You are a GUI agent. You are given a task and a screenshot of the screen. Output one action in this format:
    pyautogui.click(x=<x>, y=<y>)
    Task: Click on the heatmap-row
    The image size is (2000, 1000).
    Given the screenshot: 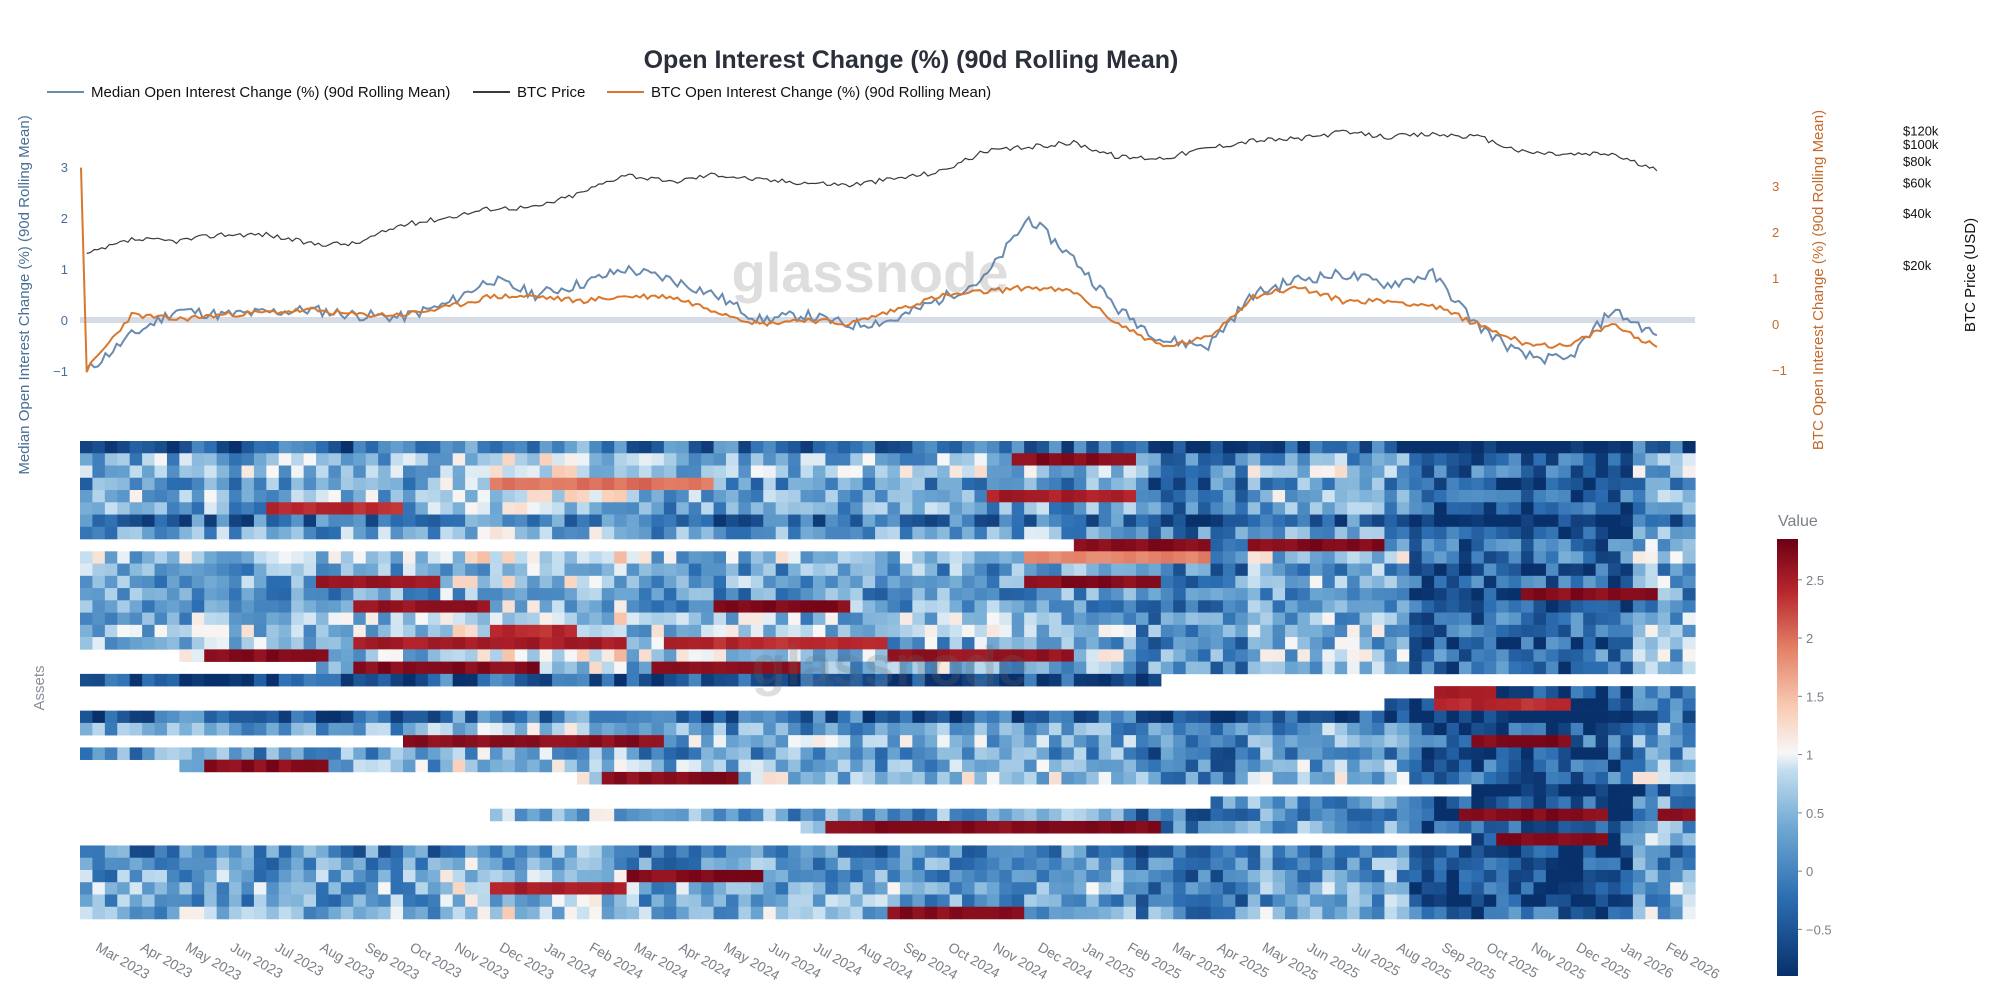 What is the action you would take?
    pyautogui.click(x=888, y=508)
    